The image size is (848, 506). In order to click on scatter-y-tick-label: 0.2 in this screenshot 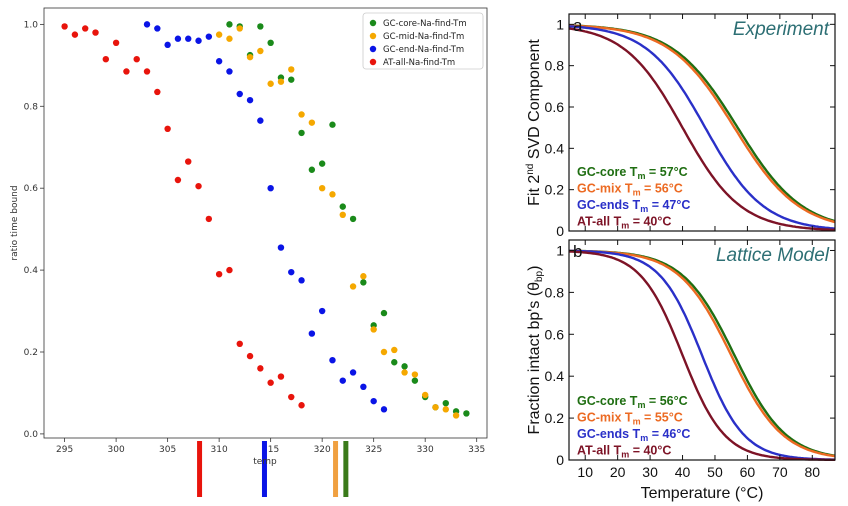, I will do `click(31, 353)`.